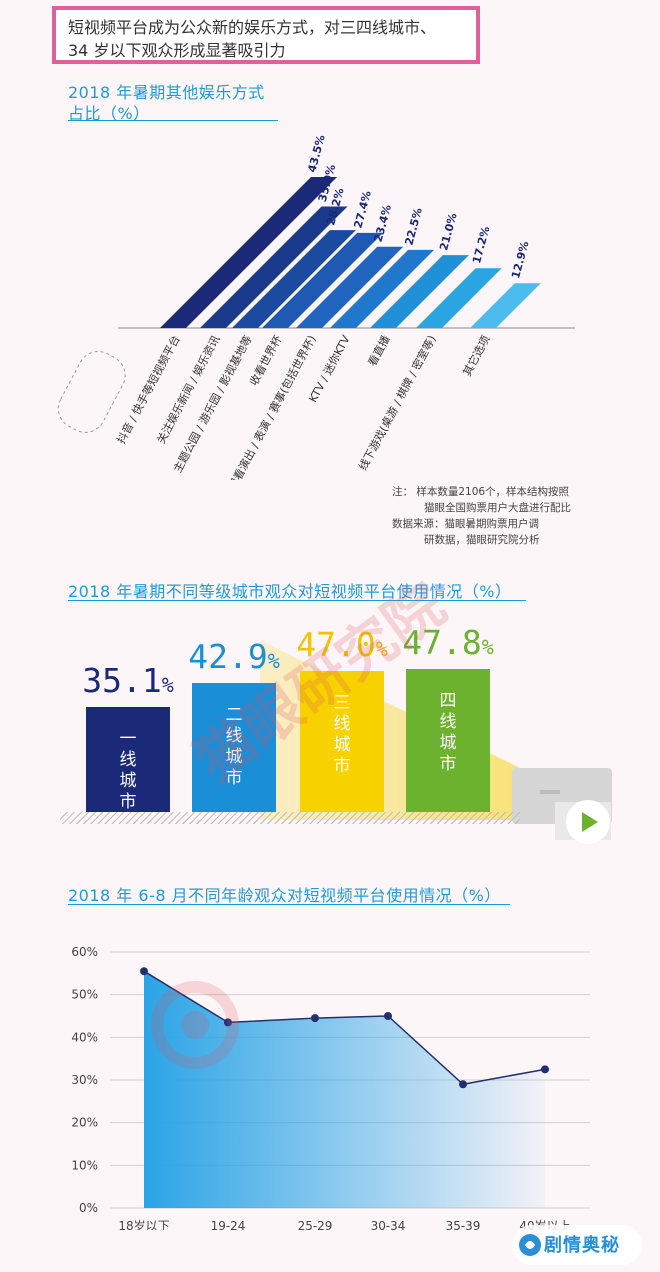  I want to click on hatched-shadow, so click(290, 818).